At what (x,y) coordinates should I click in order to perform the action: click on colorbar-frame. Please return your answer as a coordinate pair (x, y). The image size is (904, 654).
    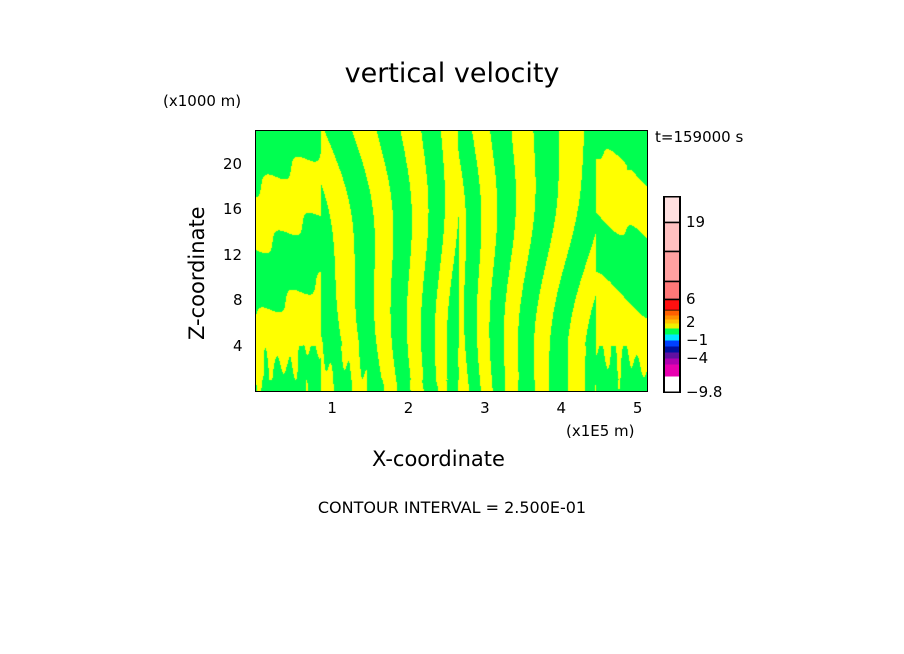
    Looking at the image, I should click on (672, 294).